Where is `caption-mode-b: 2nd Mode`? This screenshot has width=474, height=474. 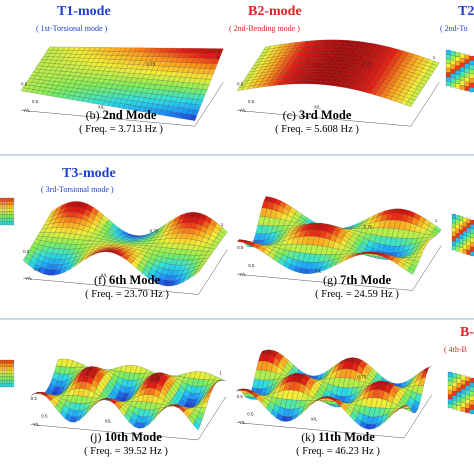 caption-mode-b: 2nd Mode is located at coordinates (129, 115).